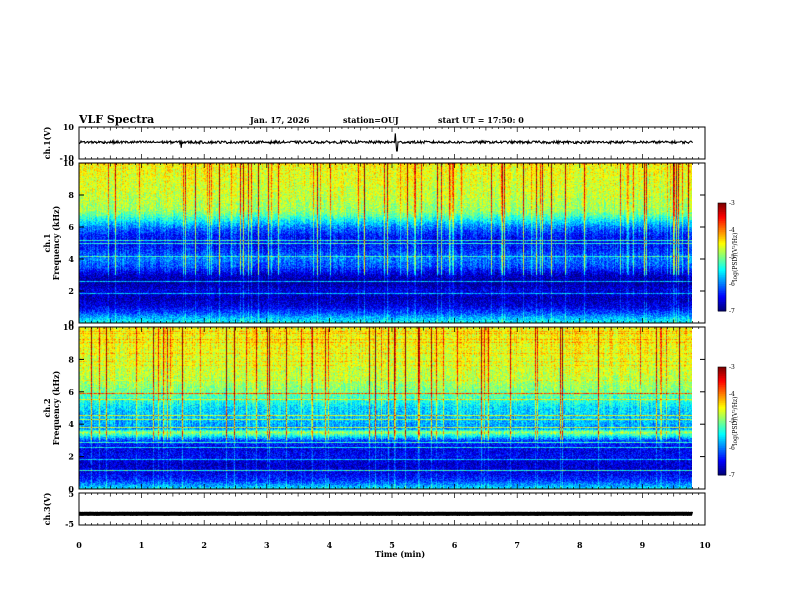 This screenshot has width=792, height=612. Describe the element at coordinates (71, 424) in the screenshot. I see `ch2-spectrogram-ytick: 4` at that location.